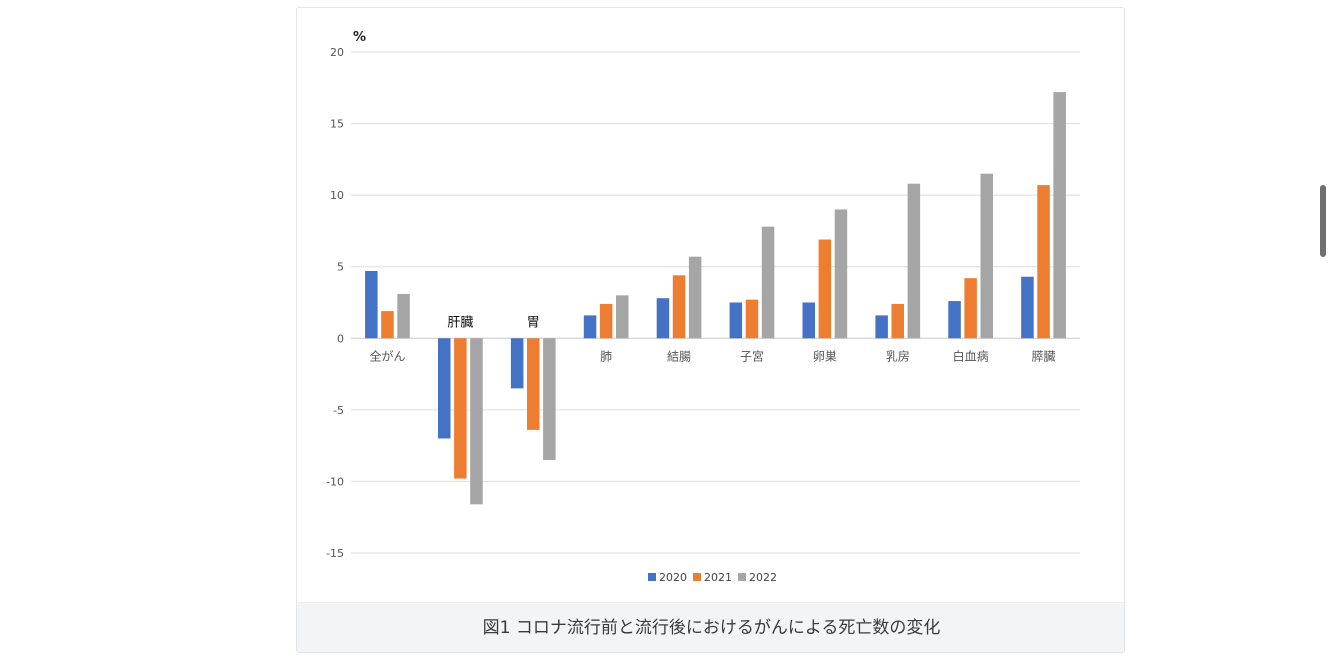  I want to click on category-label: 白血病, so click(971, 355).